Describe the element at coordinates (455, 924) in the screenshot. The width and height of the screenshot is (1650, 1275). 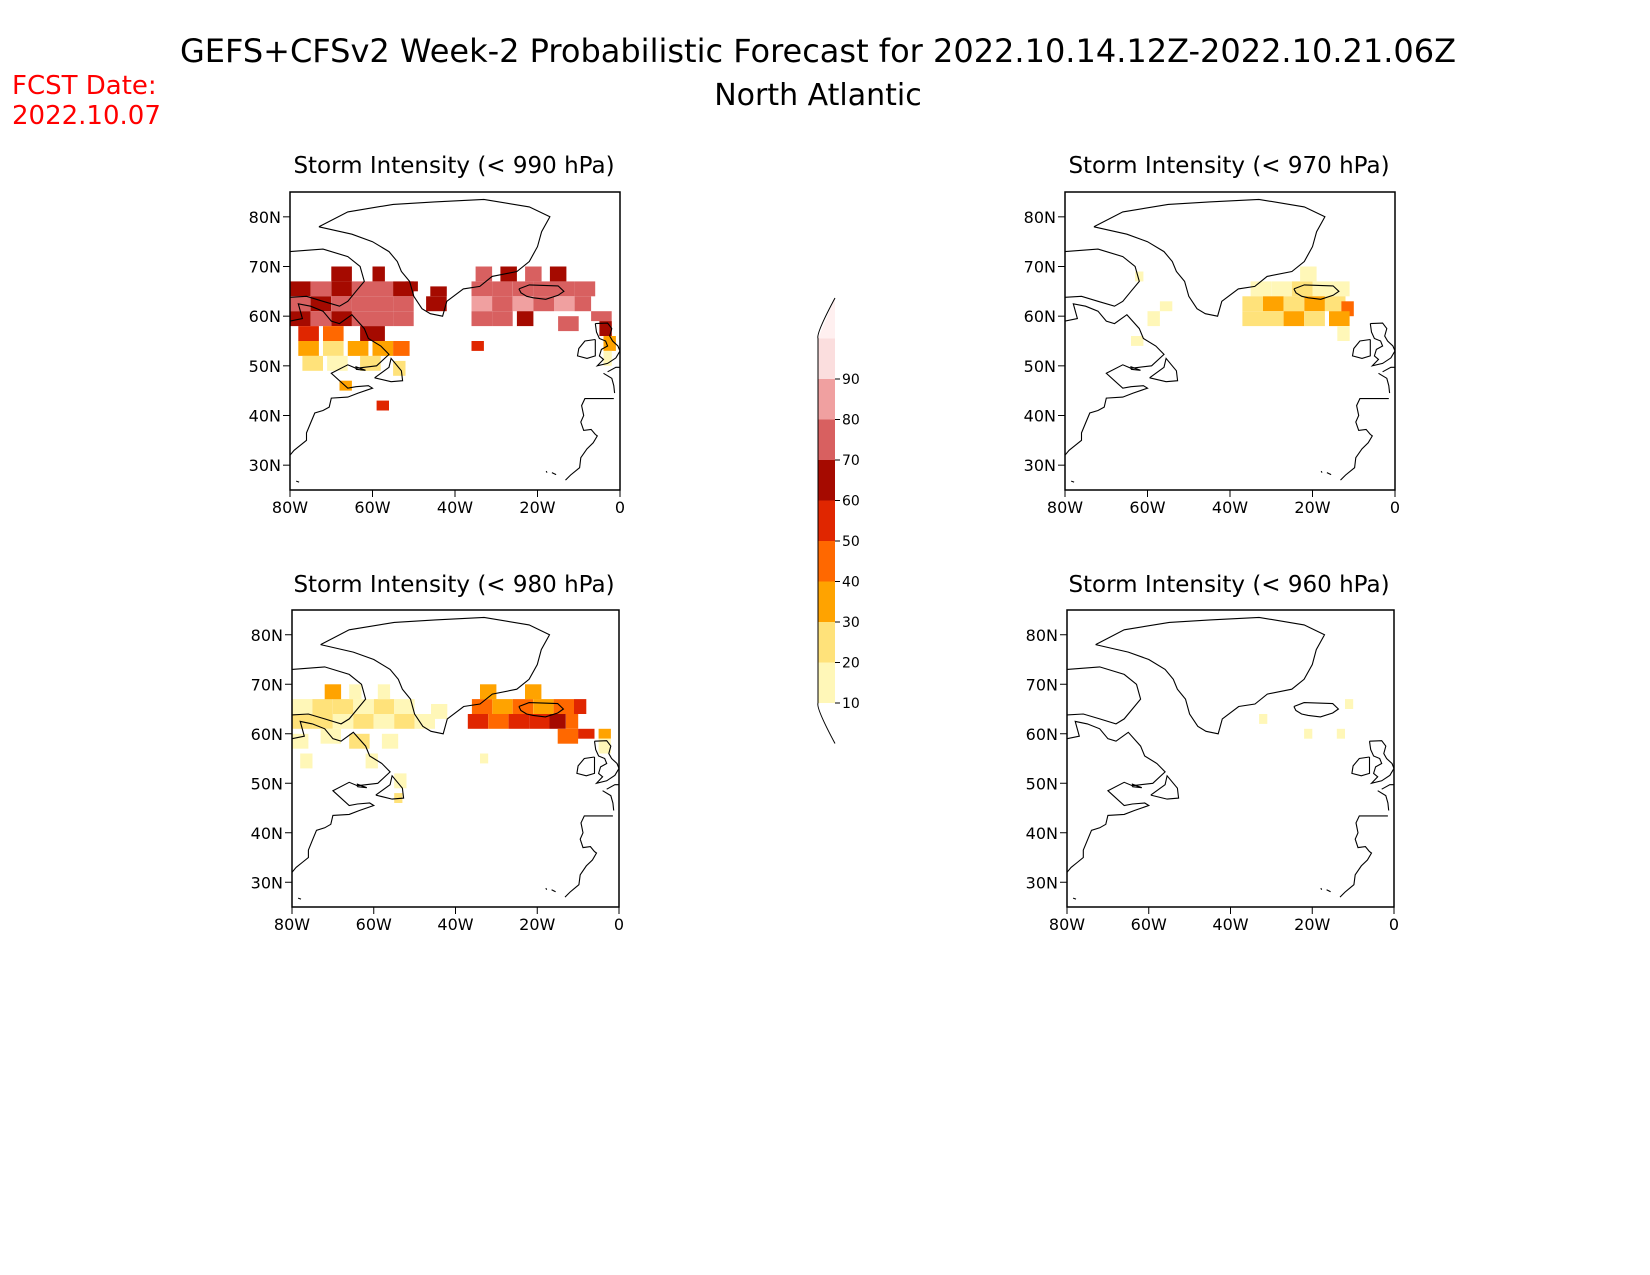
I see `lon-tick-label: 40W` at that location.